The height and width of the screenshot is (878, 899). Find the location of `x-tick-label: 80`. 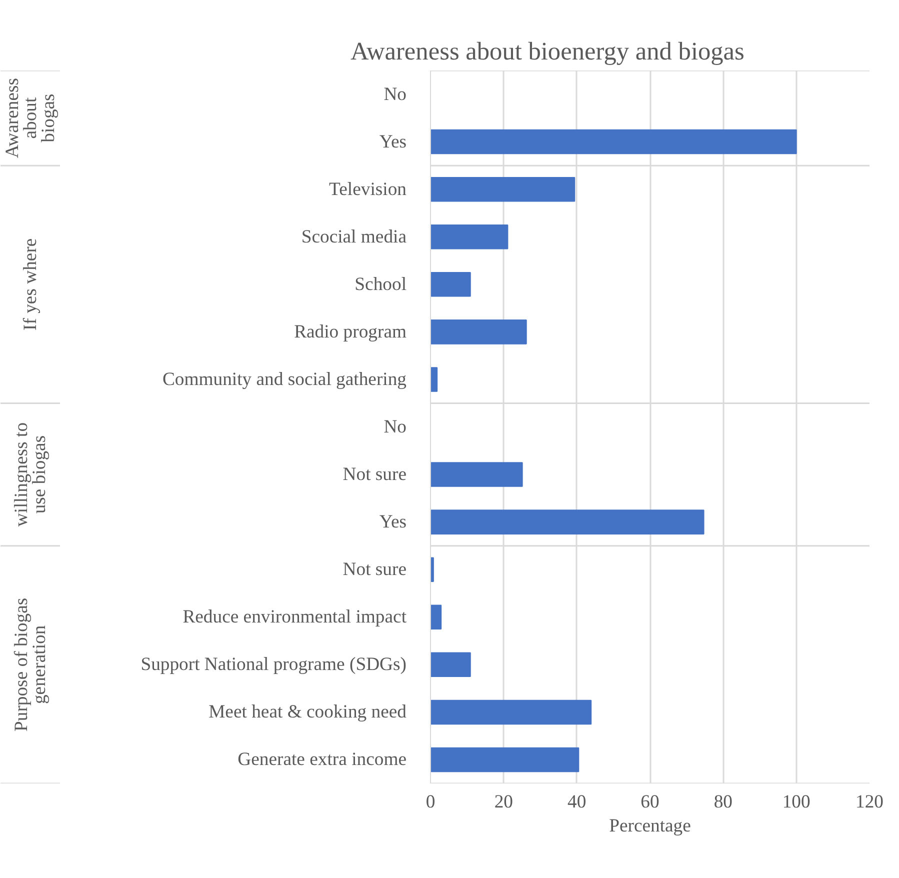

x-tick-label: 80 is located at coordinates (723, 802).